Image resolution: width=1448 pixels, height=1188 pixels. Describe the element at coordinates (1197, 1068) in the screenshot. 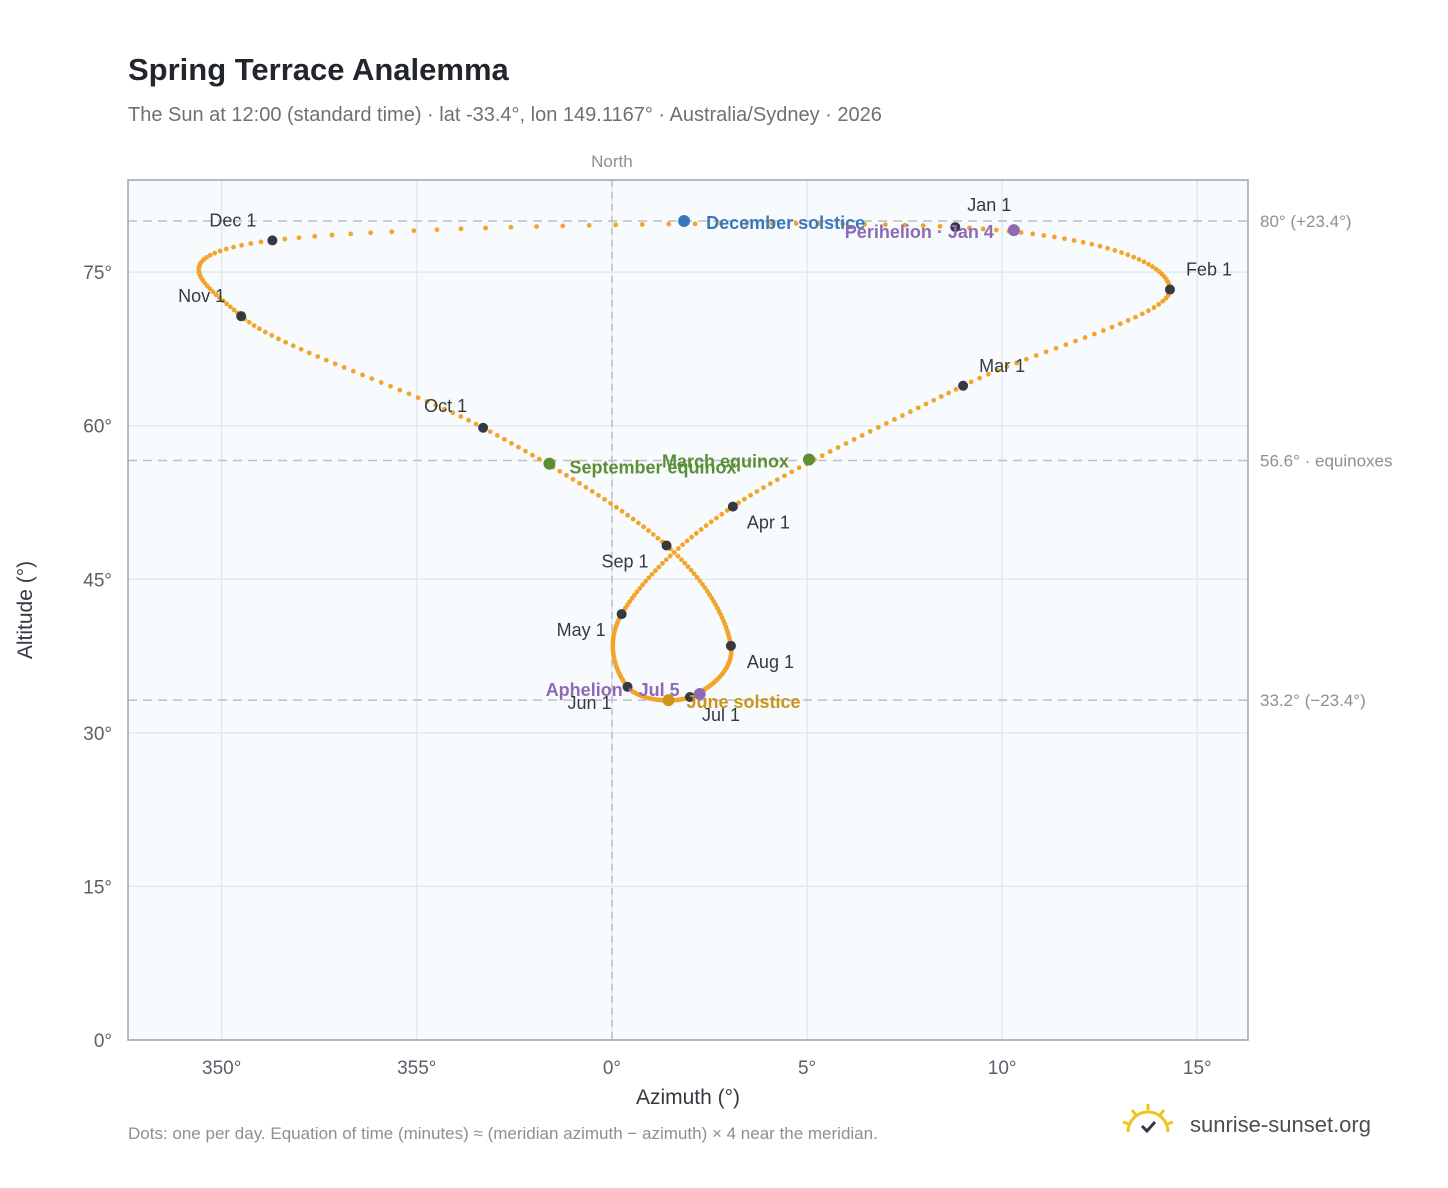

I see `x-tick-label: 15°` at that location.